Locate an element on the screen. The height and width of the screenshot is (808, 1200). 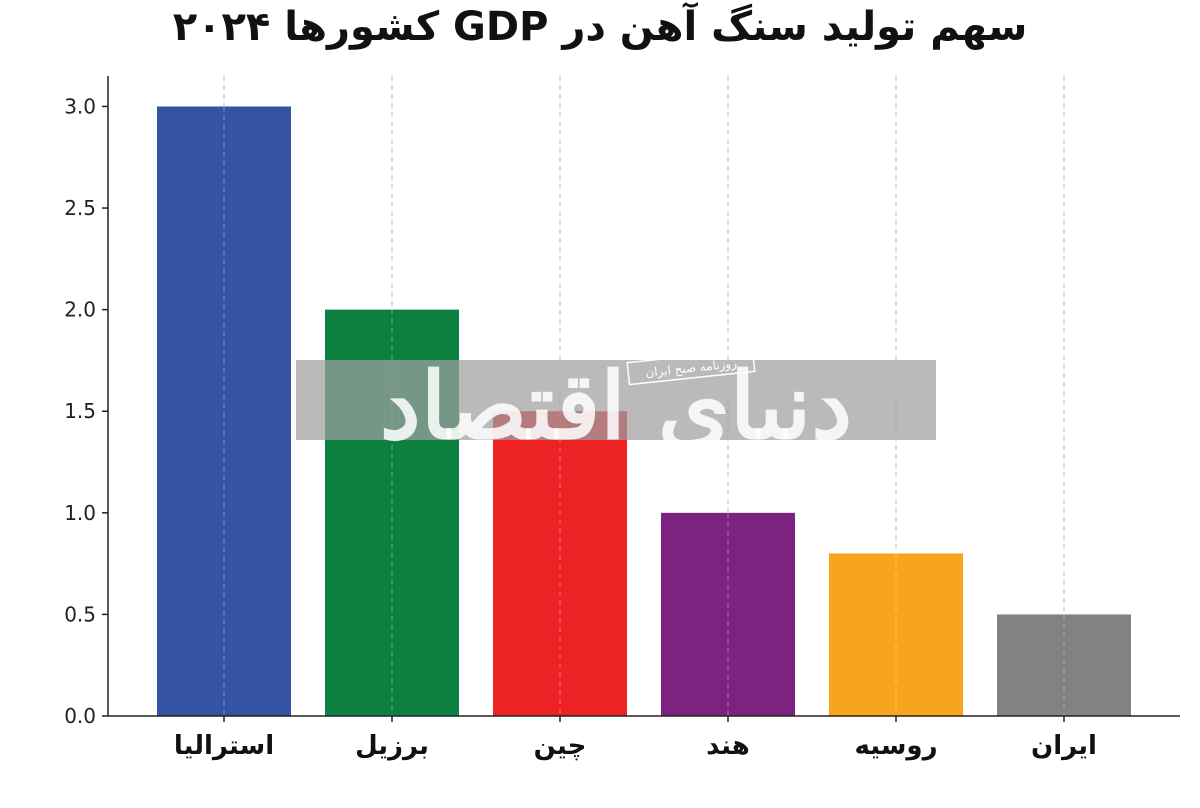
x-tick-label: ایران is located at coordinates (1064, 746).